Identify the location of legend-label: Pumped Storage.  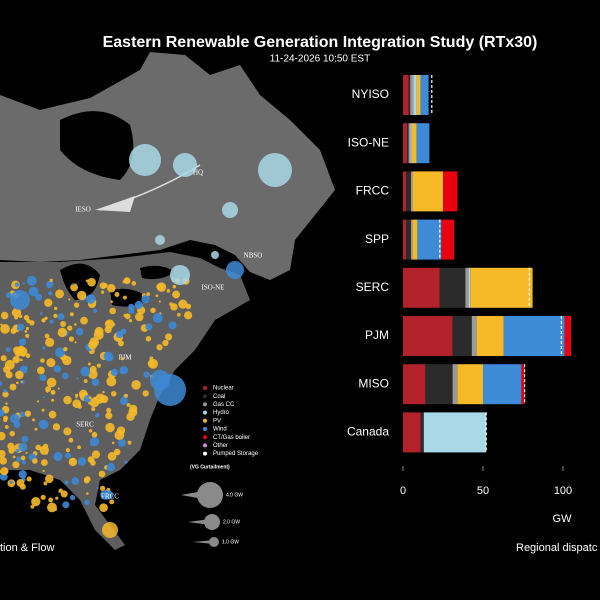
(236, 454).